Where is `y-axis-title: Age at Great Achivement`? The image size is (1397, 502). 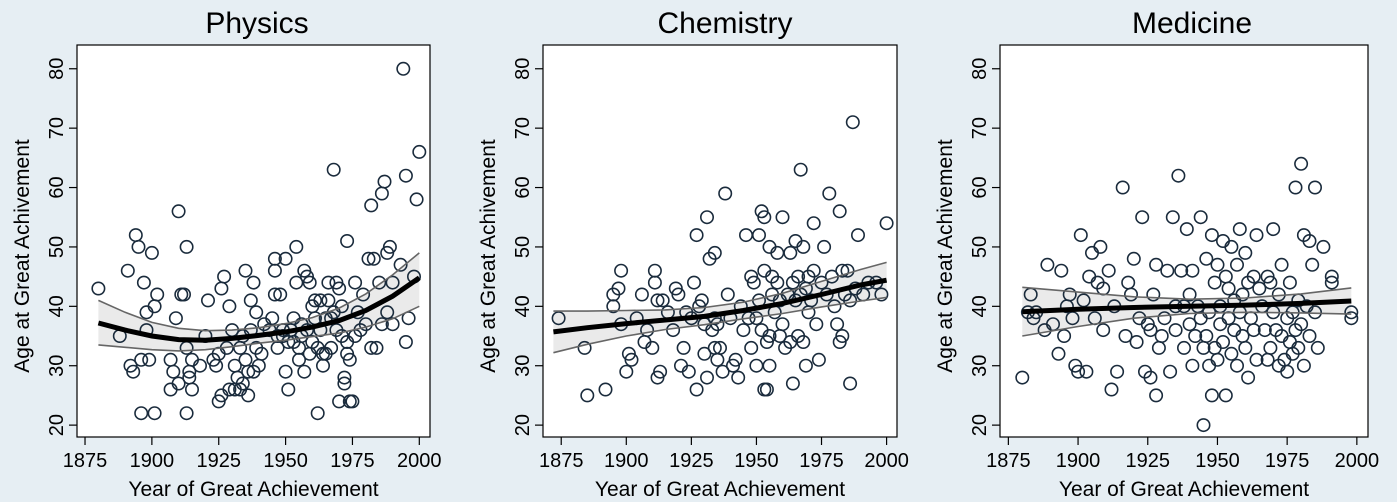 y-axis-title: Age at Great Achivement is located at coordinates (488, 256).